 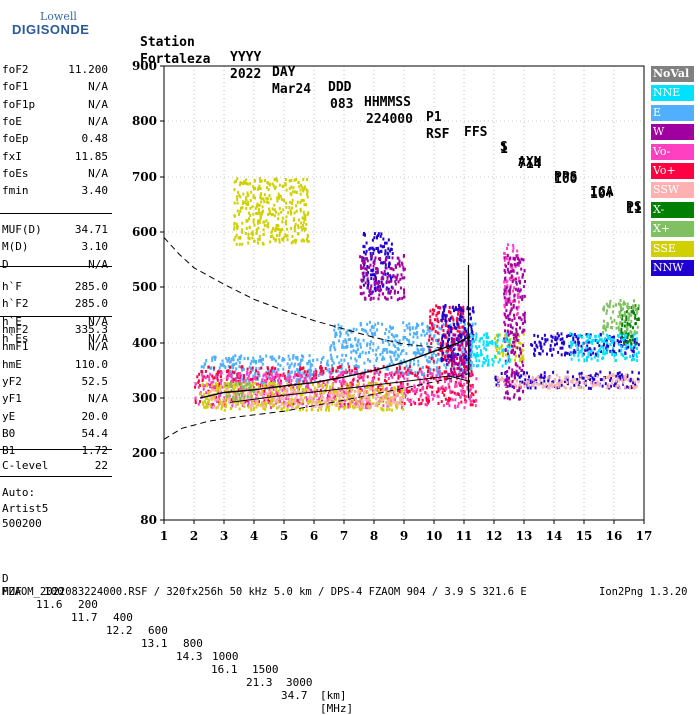 I want to click on param-value: N/A, so click(x=98, y=338).